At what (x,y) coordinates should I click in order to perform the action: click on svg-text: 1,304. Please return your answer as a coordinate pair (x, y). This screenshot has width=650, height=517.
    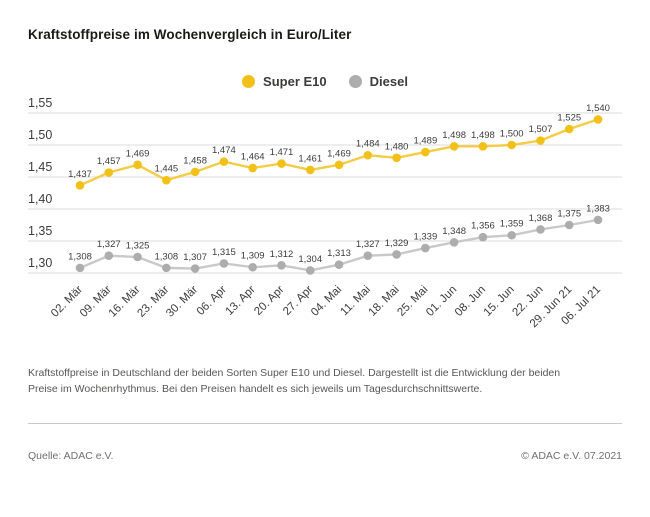
    Looking at the image, I should click on (310, 259).